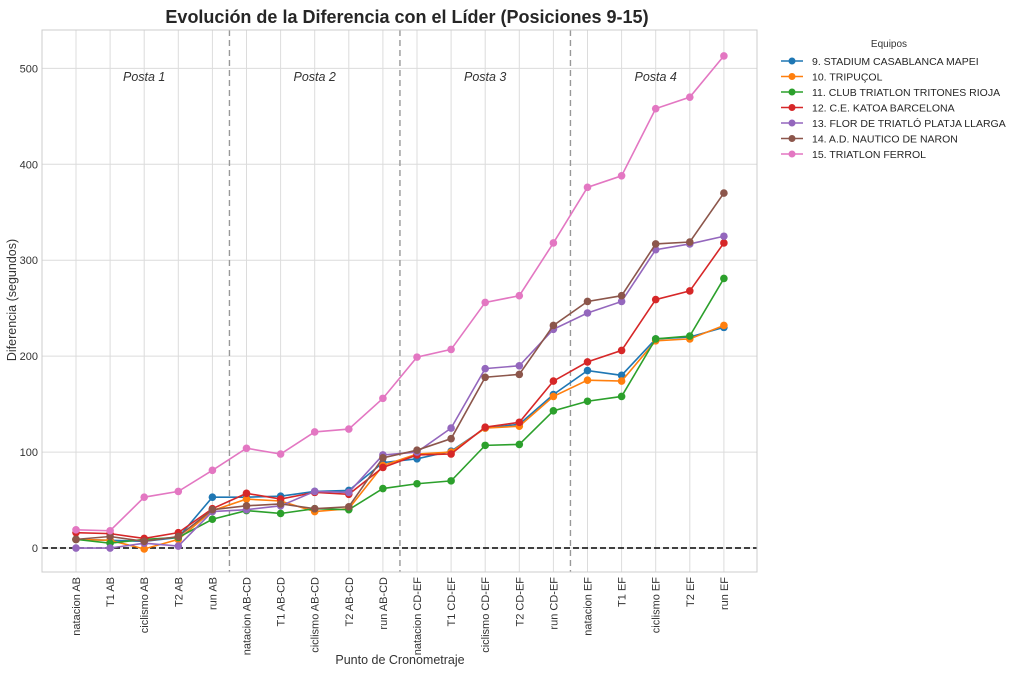 This screenshot has width=1024, height=678. Describe the element at coordinates (29, 69) in the screenshot. I see `y-tick-label: 500` at that location.